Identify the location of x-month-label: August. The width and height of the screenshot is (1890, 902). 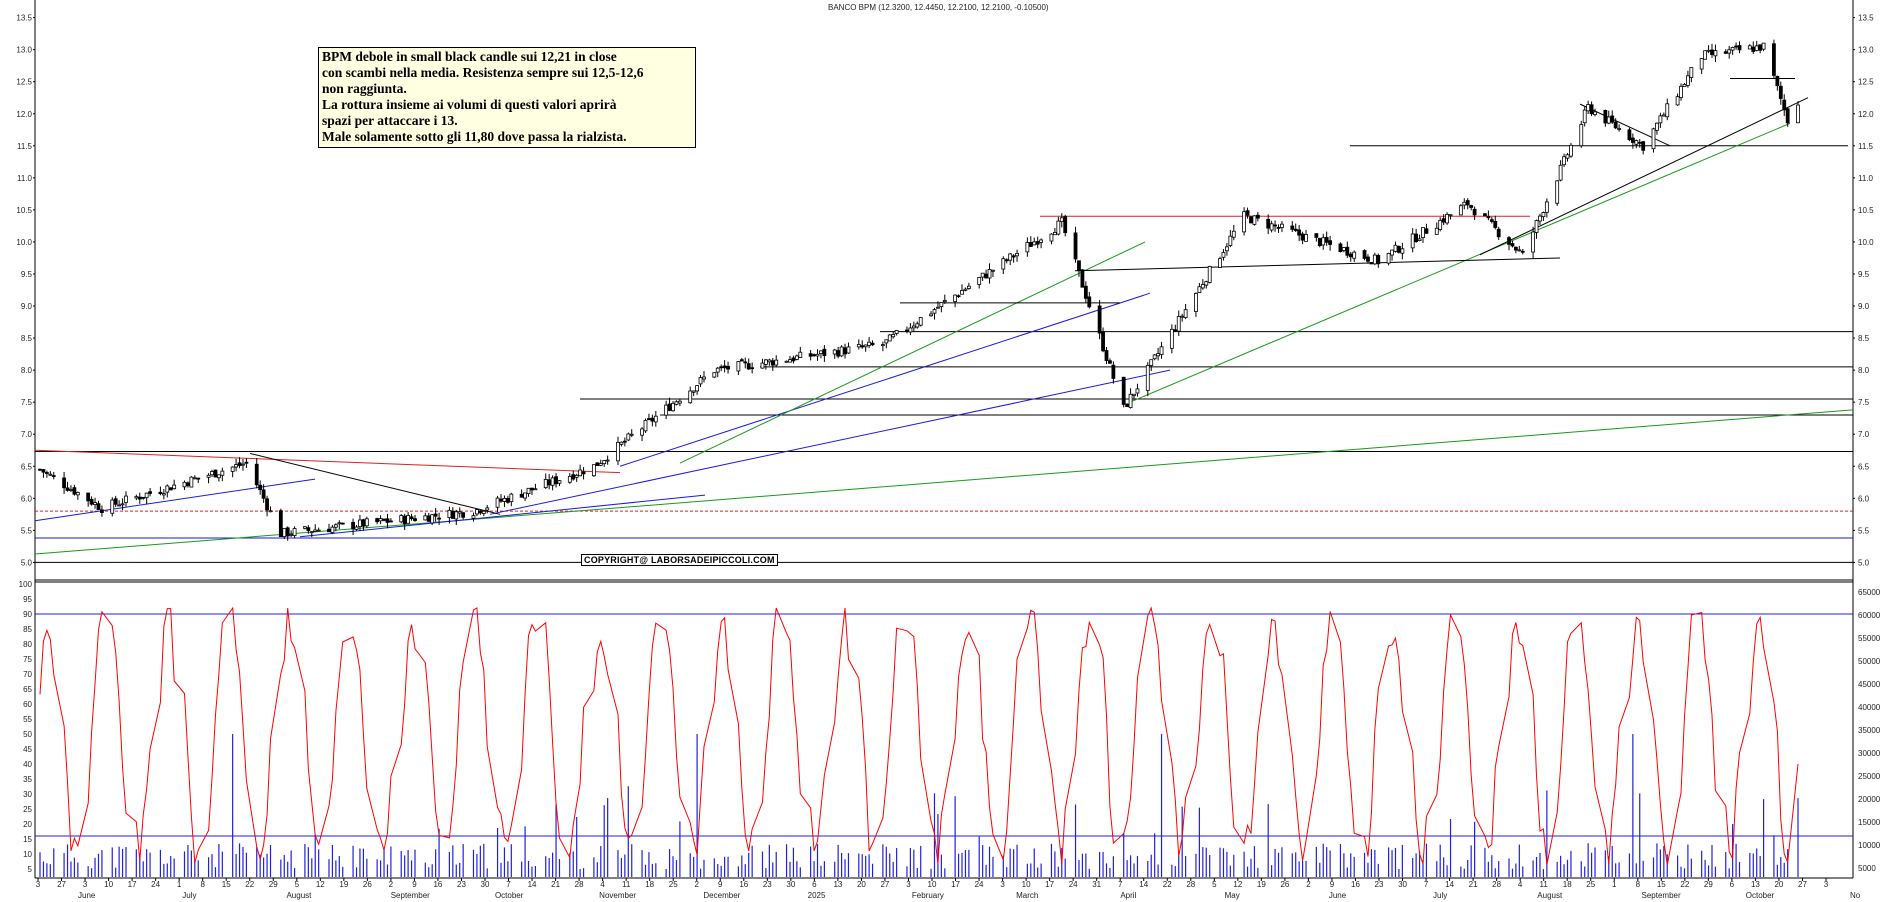
(1550, 895).